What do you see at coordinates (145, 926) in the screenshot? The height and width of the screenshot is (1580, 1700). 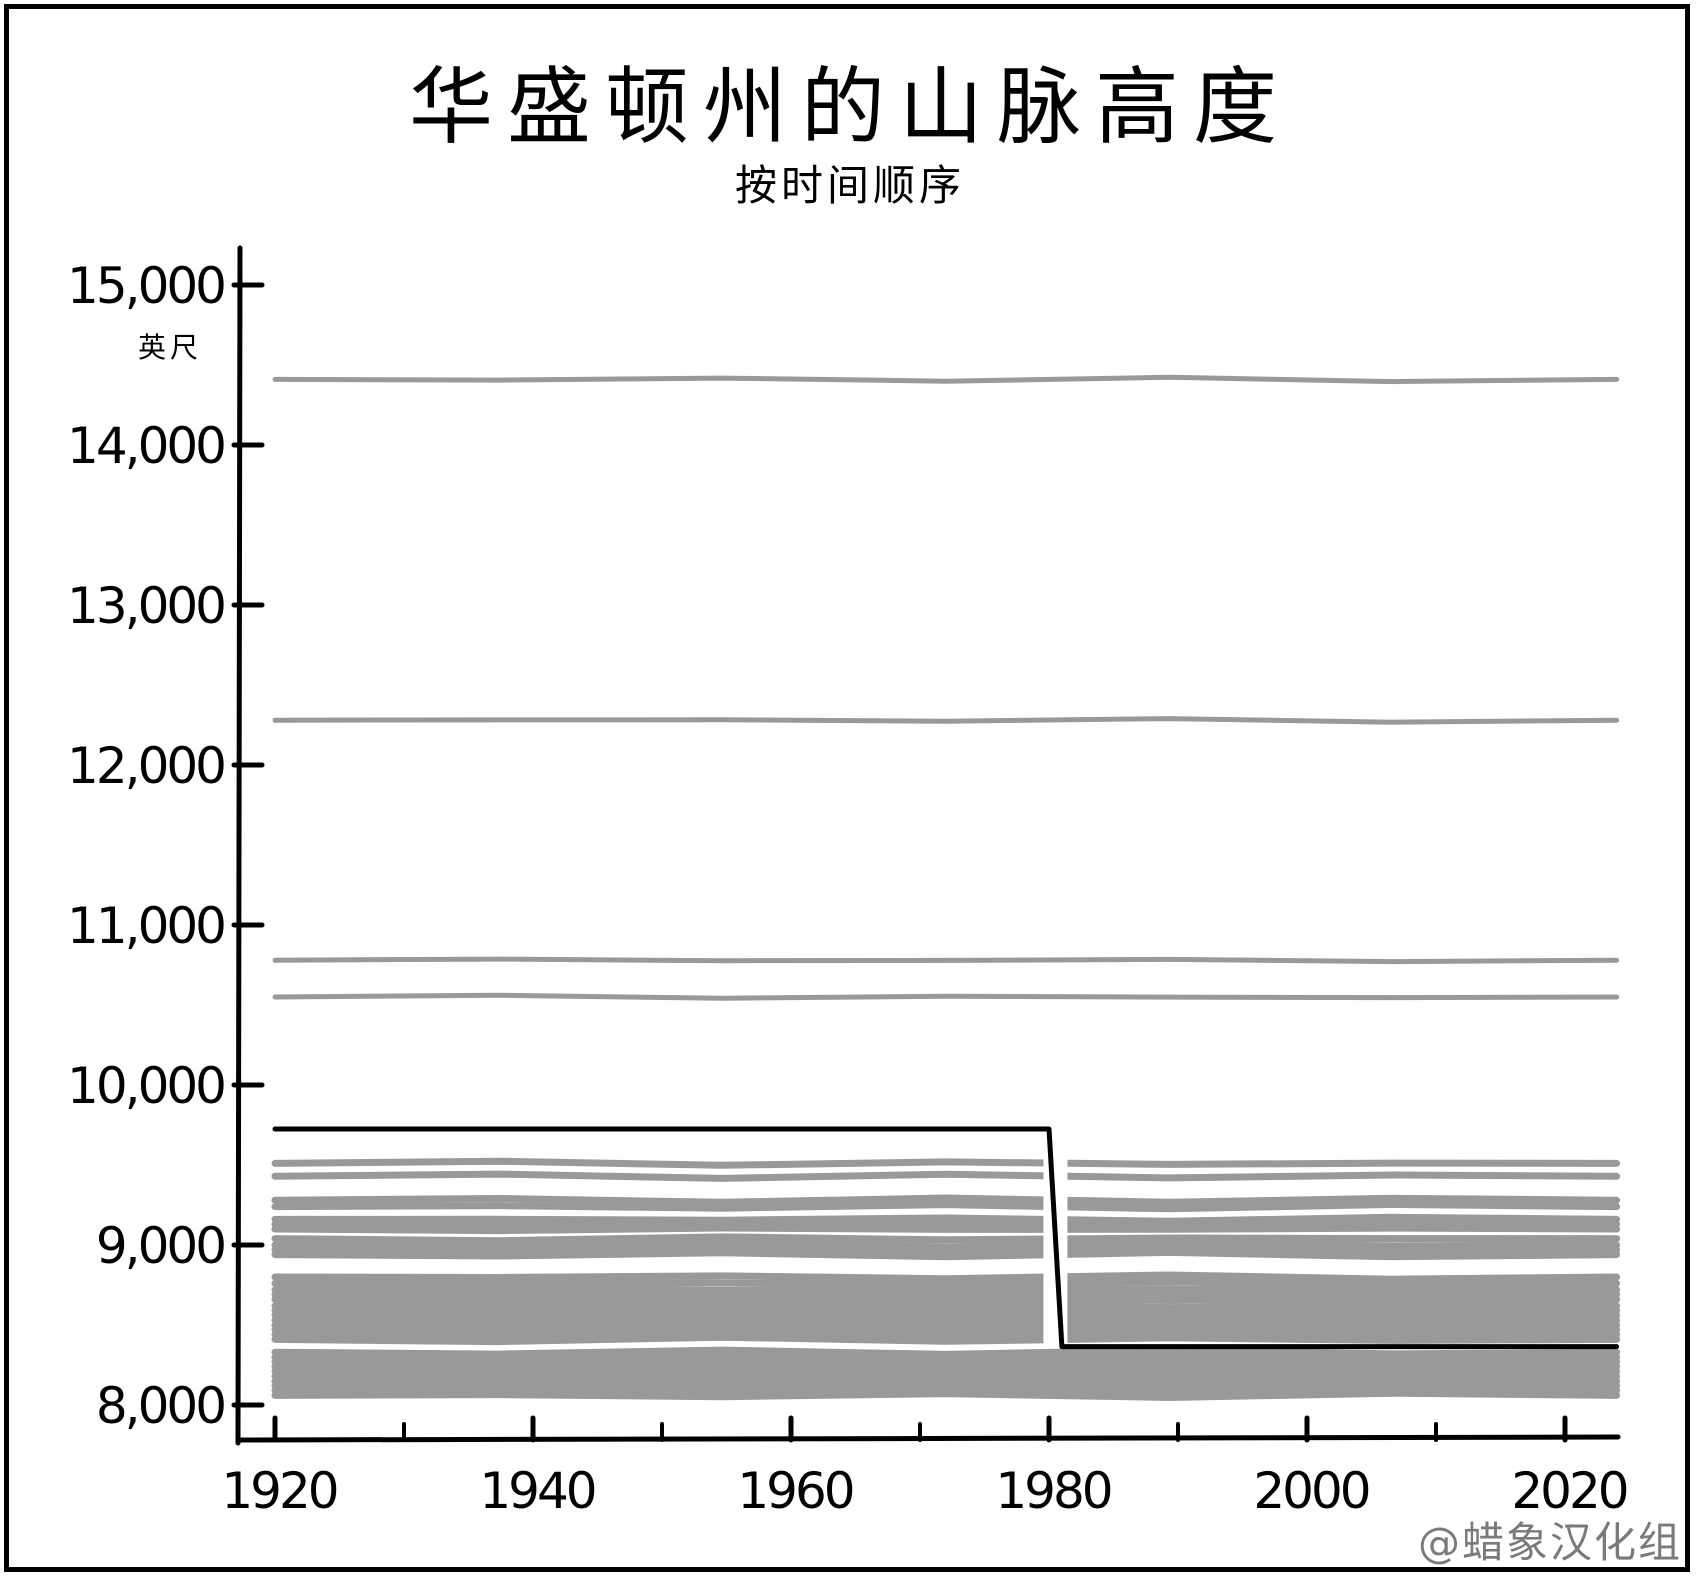 I see `y-tick-label: 11,000` at bounding box center [145, 926].